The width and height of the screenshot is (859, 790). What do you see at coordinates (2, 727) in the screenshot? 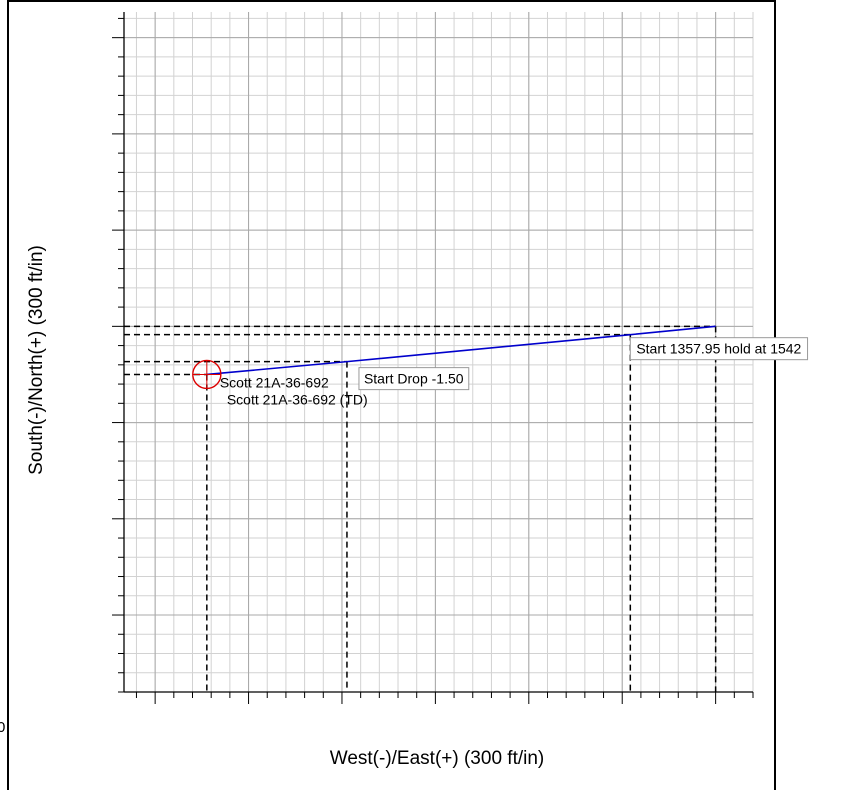
I see `edge-fragment-label: 0` at bounding box center [2, 727].